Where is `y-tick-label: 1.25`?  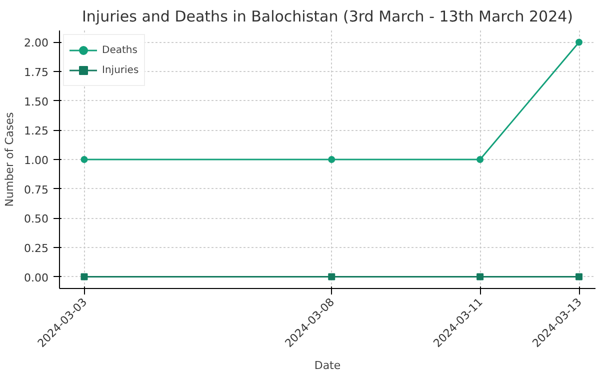
y-tick-label: 1.25 is located at coordinates (36, 131).